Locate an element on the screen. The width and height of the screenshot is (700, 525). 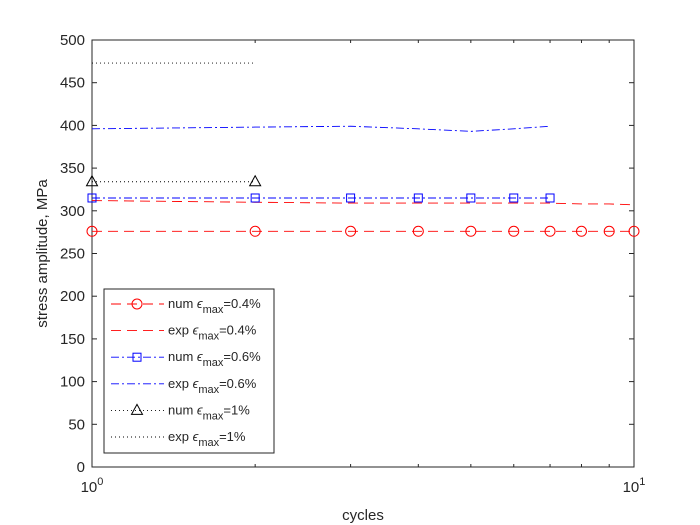
y-tick-label: 300 is located at coordinates (72, 211).